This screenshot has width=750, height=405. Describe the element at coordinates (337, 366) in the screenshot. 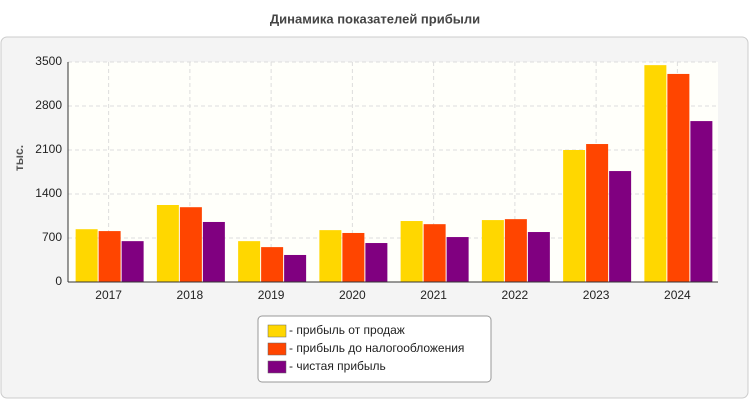

I see `legend-label: - чистая прибыль` at that location.